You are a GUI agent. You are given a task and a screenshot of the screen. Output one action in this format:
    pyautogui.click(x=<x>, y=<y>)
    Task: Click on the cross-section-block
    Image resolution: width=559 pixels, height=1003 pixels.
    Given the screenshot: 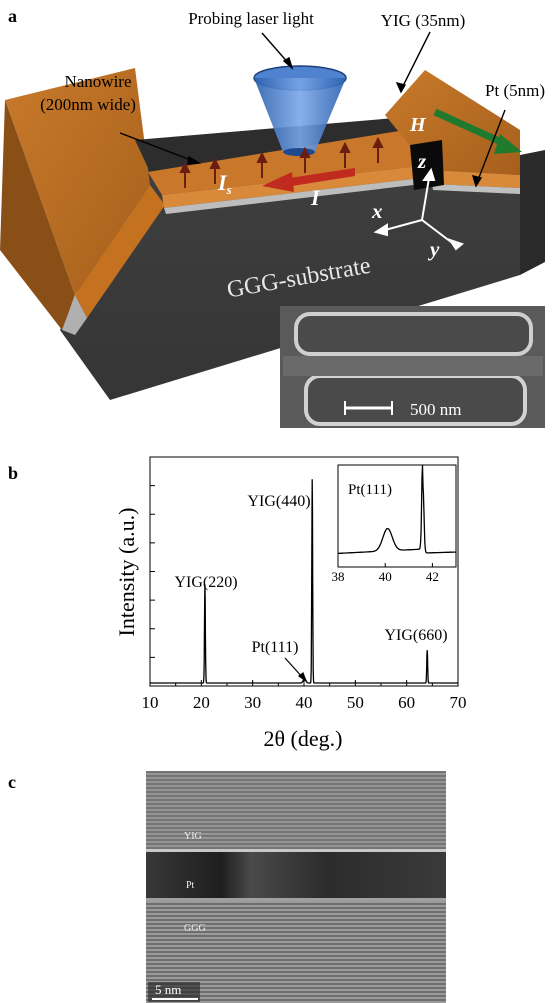 What is the action you would take?
    pyautogui.click(x=427, y=165)
    